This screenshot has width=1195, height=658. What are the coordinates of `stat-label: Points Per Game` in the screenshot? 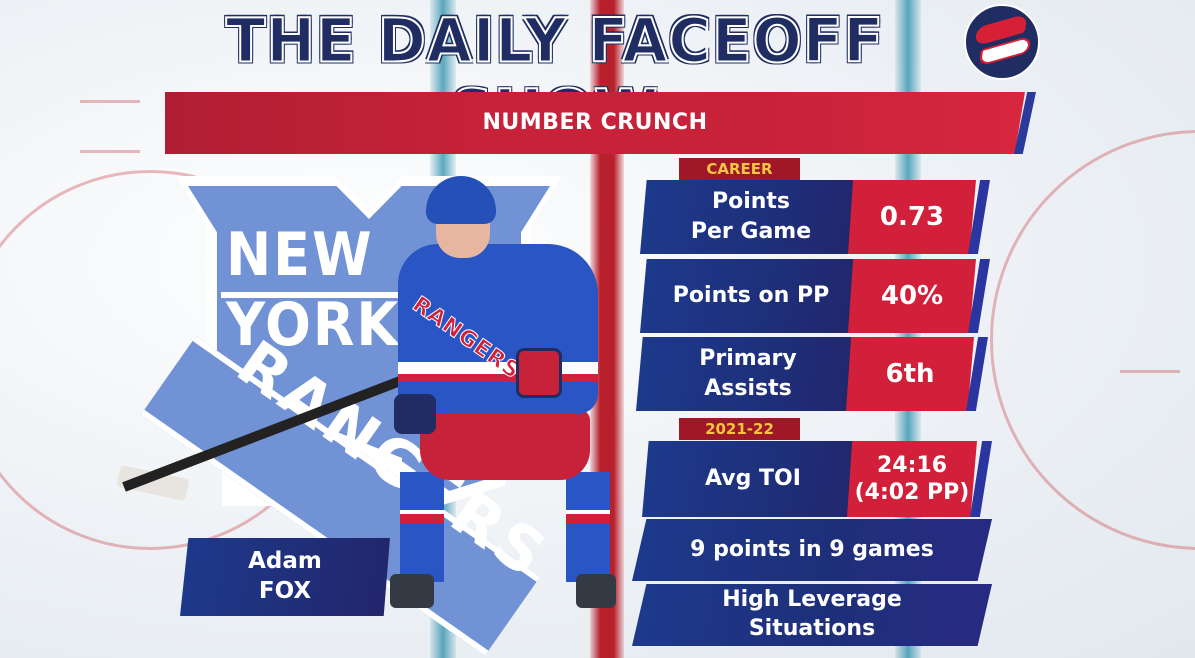 It's located at (751, 217).